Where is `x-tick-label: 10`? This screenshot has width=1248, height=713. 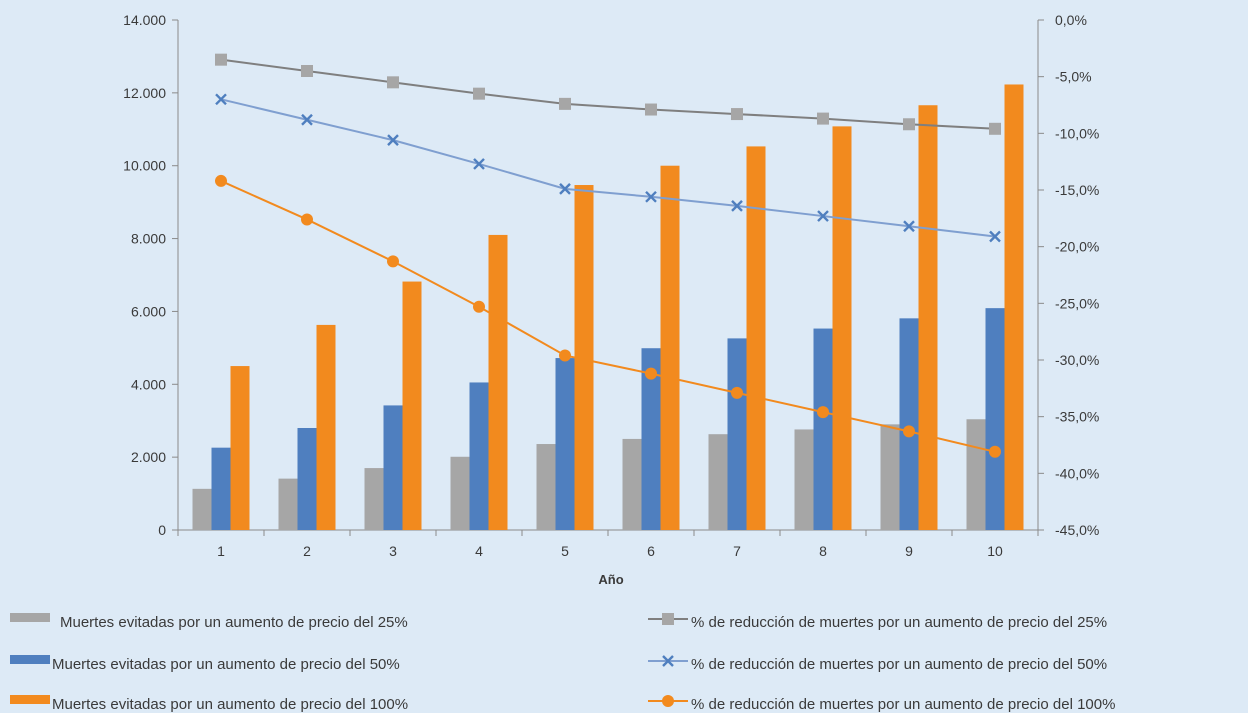
x-tick-label: 10 is located at coordinates (995, 551).